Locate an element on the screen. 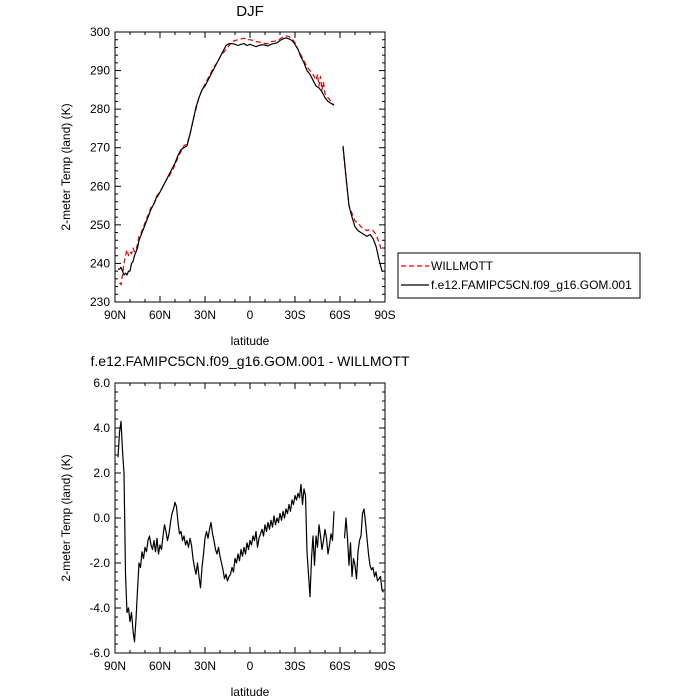 This screenshot has height=700, width=700. y-tick-label: -2.0 is located at coordinates (99, 563).